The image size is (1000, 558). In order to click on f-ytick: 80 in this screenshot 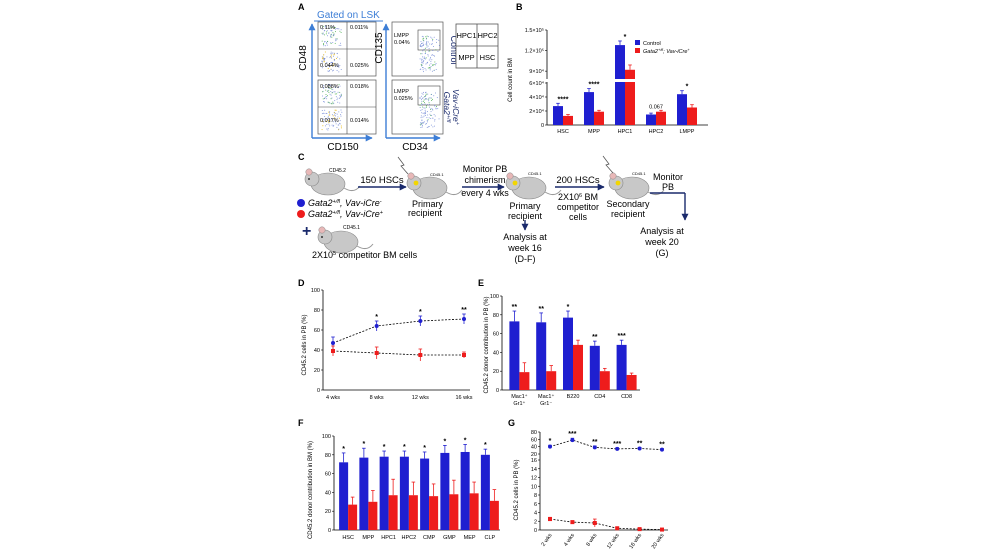, I will do `click(328, 456)`.